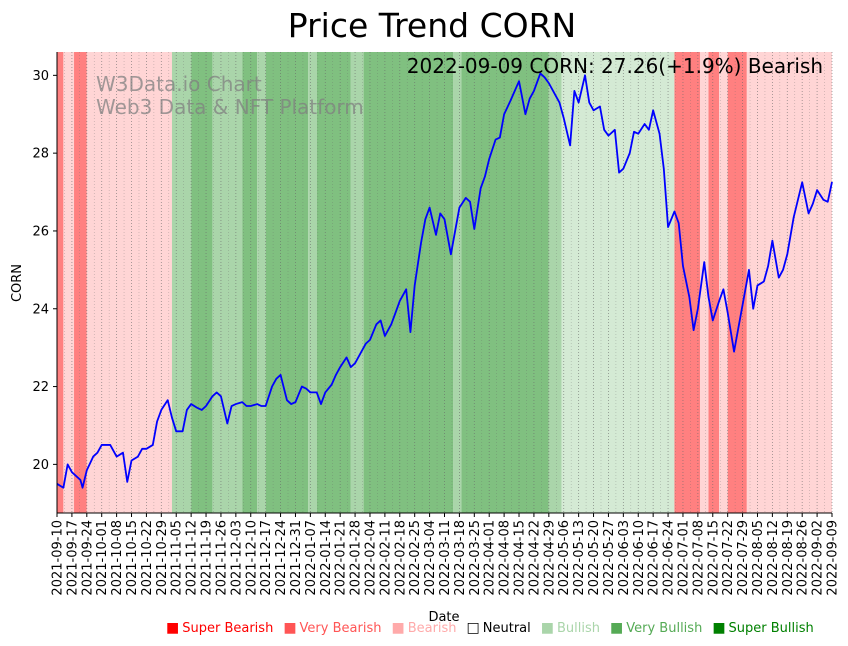 This screenshot has width=848, height=646. Describe the element at coordinates (520, 558) in the screenshot. I see `x-tick-label: 2022-04-15` at that location.